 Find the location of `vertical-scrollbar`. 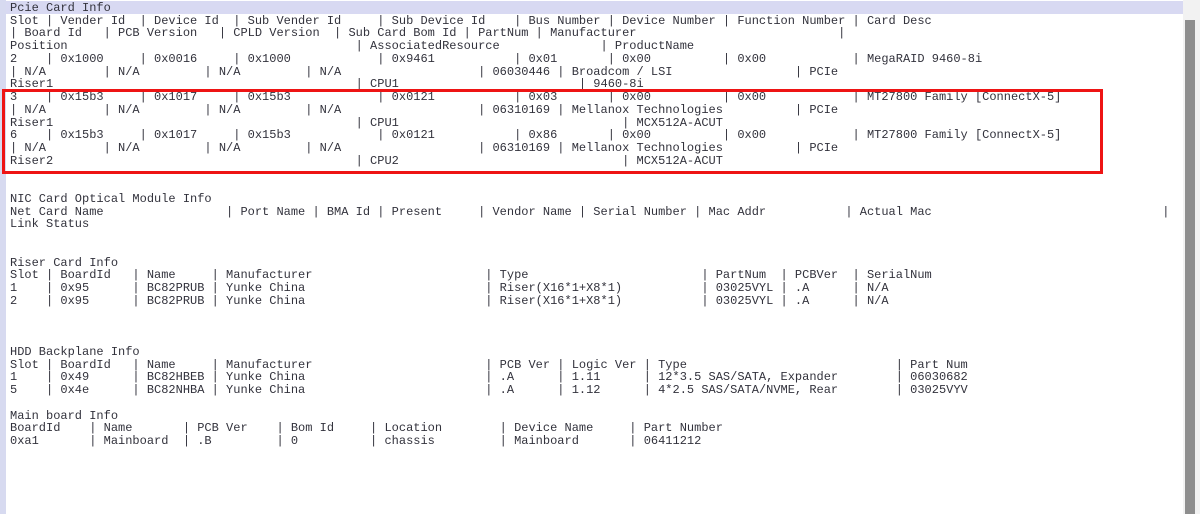

vertical-scrollbar is located at coordinates (1191, 257).